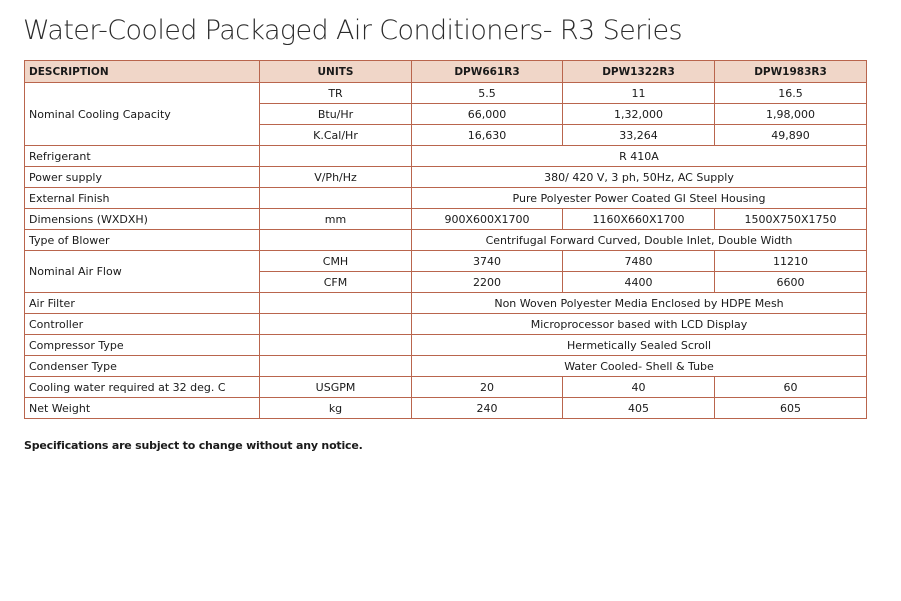 The width and height of the screenshot is (901, 601). Describe the element at coordinates (790, 114) in the screenshot. I see `value-cell: 1,98,000` at that location.